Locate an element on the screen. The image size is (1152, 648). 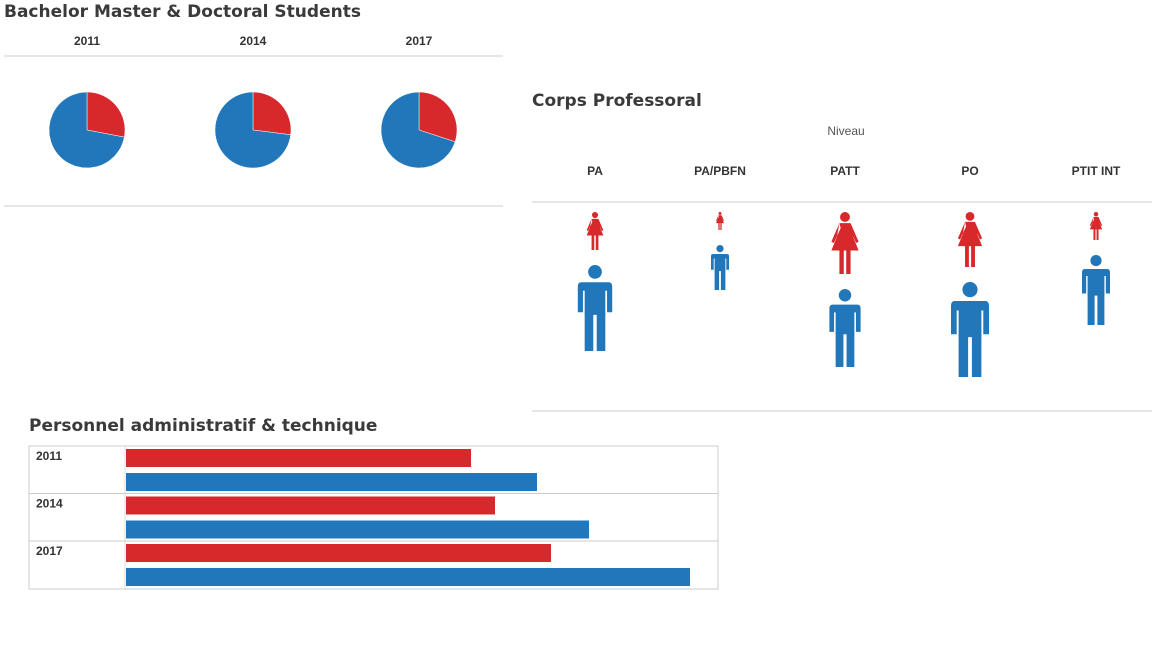
pie-label: 2011 is located at coordinates (87, 41).